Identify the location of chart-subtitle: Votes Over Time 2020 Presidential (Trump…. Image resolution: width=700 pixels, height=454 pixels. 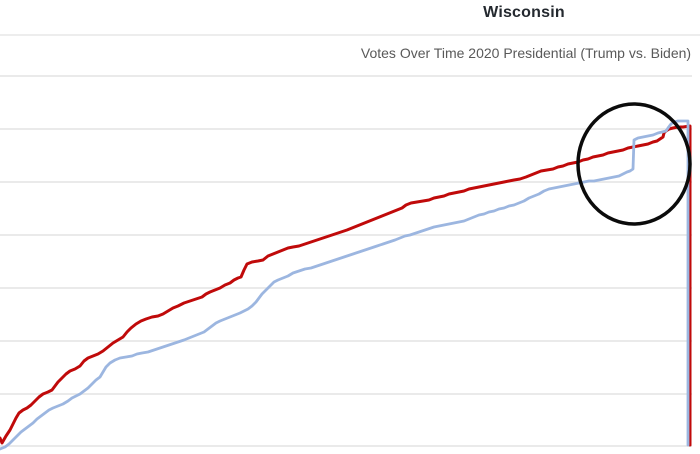
(526, 53).